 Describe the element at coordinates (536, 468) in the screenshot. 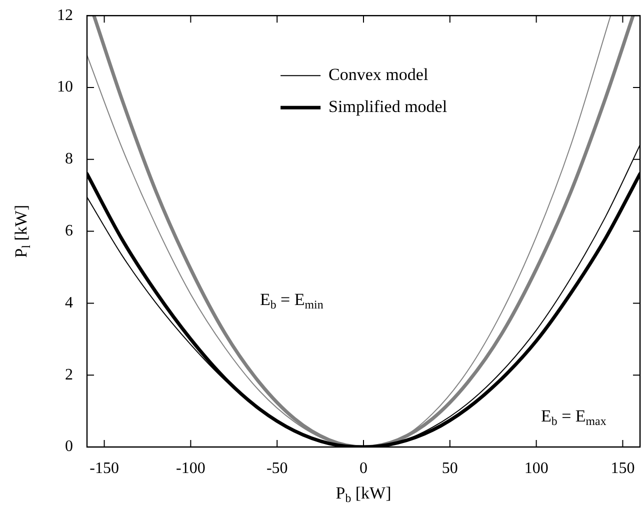

I see `x-tick-label: 100` at that location.